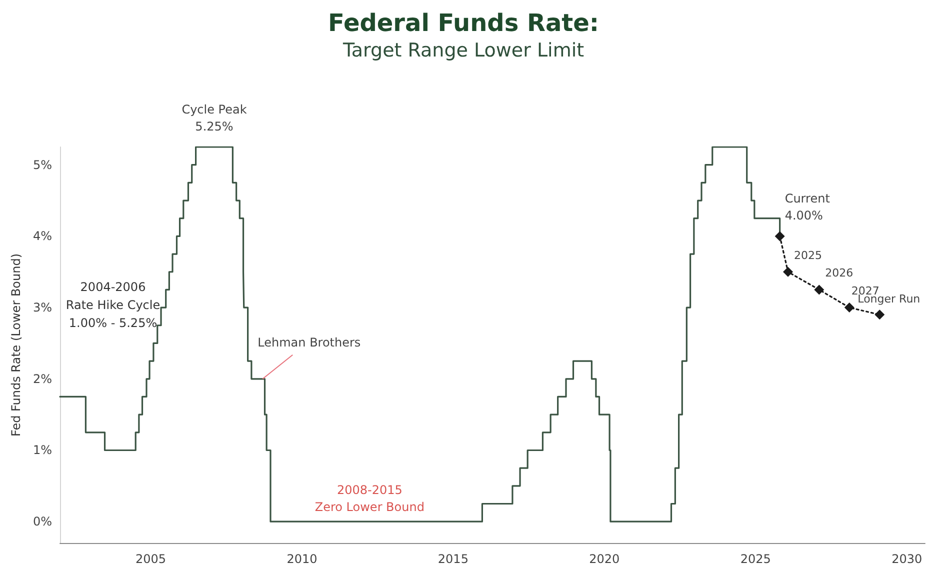 The width and height of the screenshot is (927, 565). What do you see at coordinates (16, 345) in the screenshot?
I see `y-axis-title: Fed Funds Rate (Lower Bound)` at bounding box center [16, 345].